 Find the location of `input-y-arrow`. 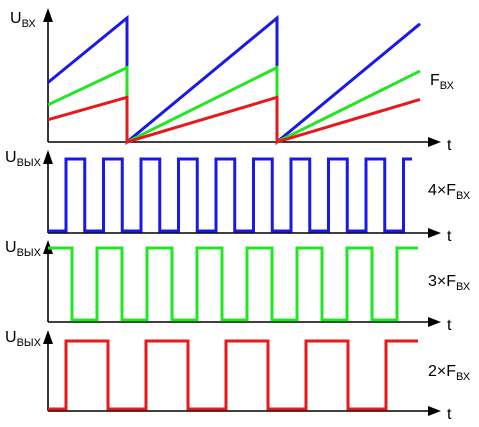

input-y-arrow is located at coordinates (48, 15).